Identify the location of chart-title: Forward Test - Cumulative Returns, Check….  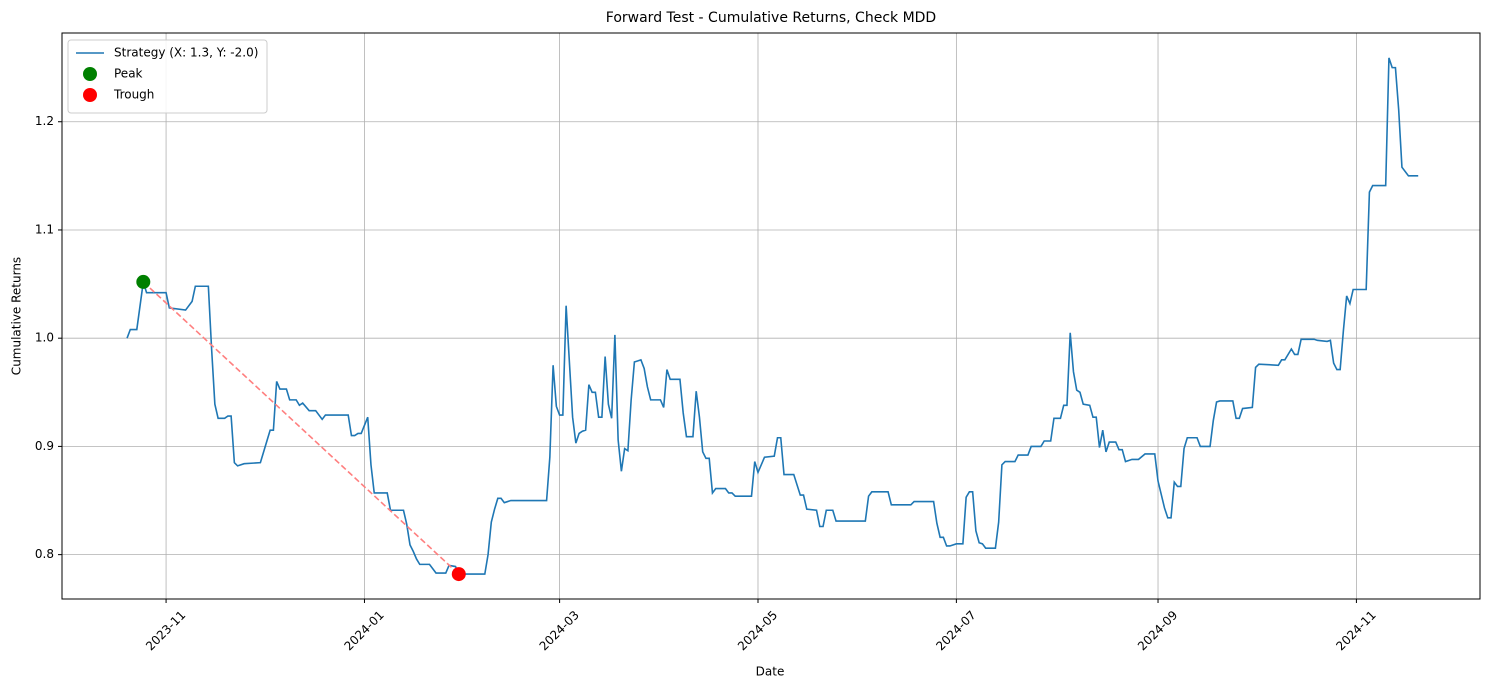
(771, 18).